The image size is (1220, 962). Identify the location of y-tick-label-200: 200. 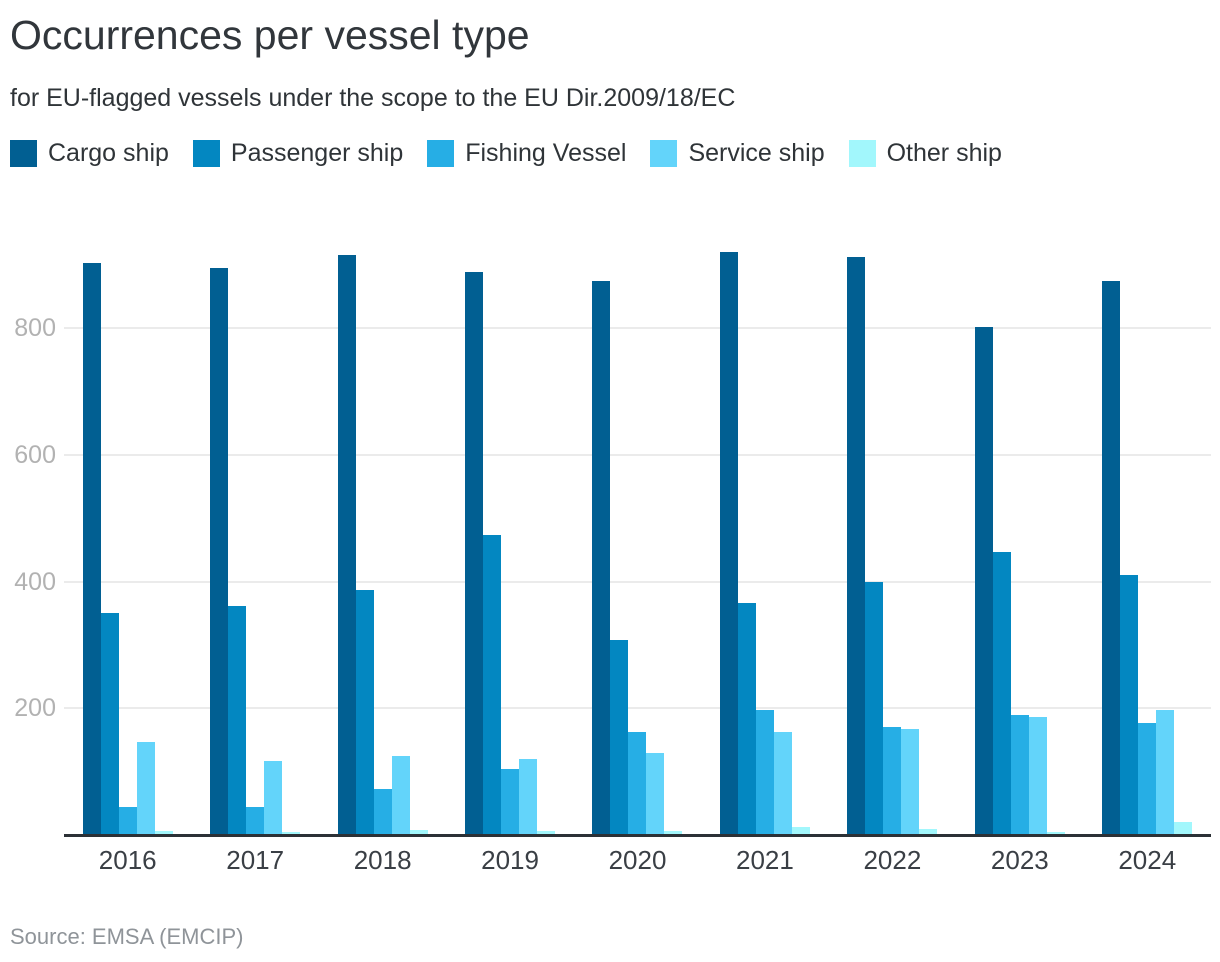
(35, 708).